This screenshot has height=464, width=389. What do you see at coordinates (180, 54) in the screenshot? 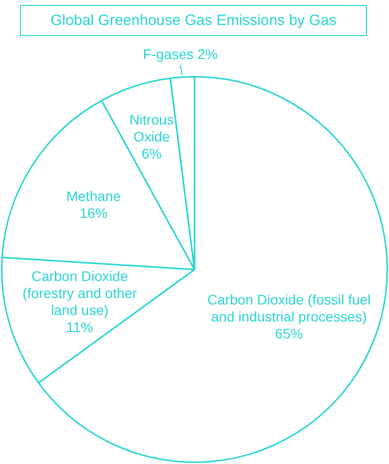
I see `slice-label: F-gases 2%` at bounding box center [180, 54].